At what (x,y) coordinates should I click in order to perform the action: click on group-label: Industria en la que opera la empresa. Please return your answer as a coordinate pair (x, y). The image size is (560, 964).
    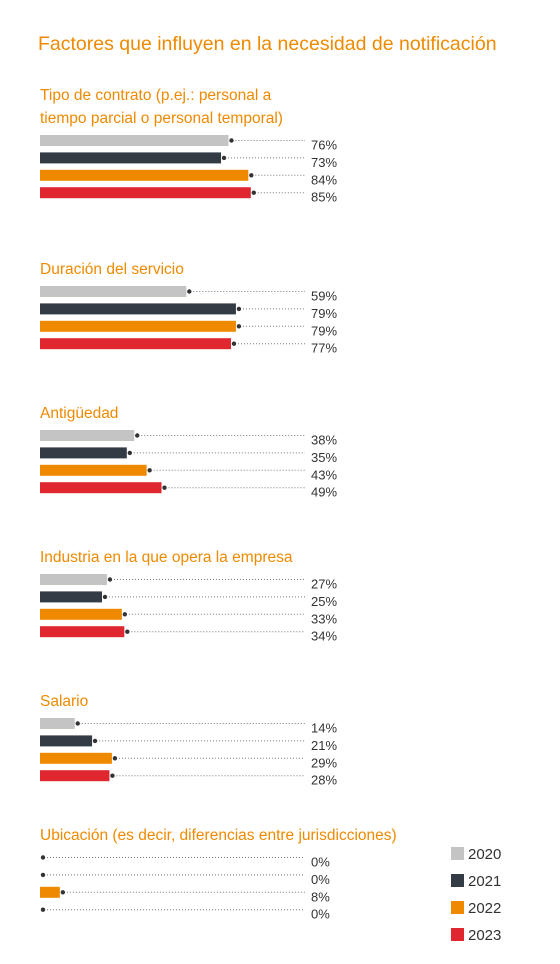
    Looking at the image, I should click on (166, 557).